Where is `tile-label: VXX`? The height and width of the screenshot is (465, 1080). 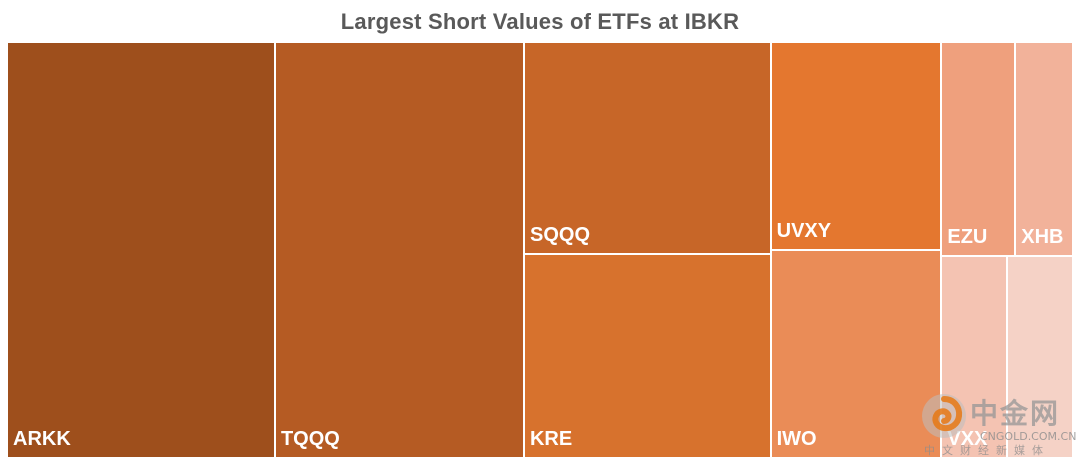 tile-label: VXX is located at coordinates (967, 438).